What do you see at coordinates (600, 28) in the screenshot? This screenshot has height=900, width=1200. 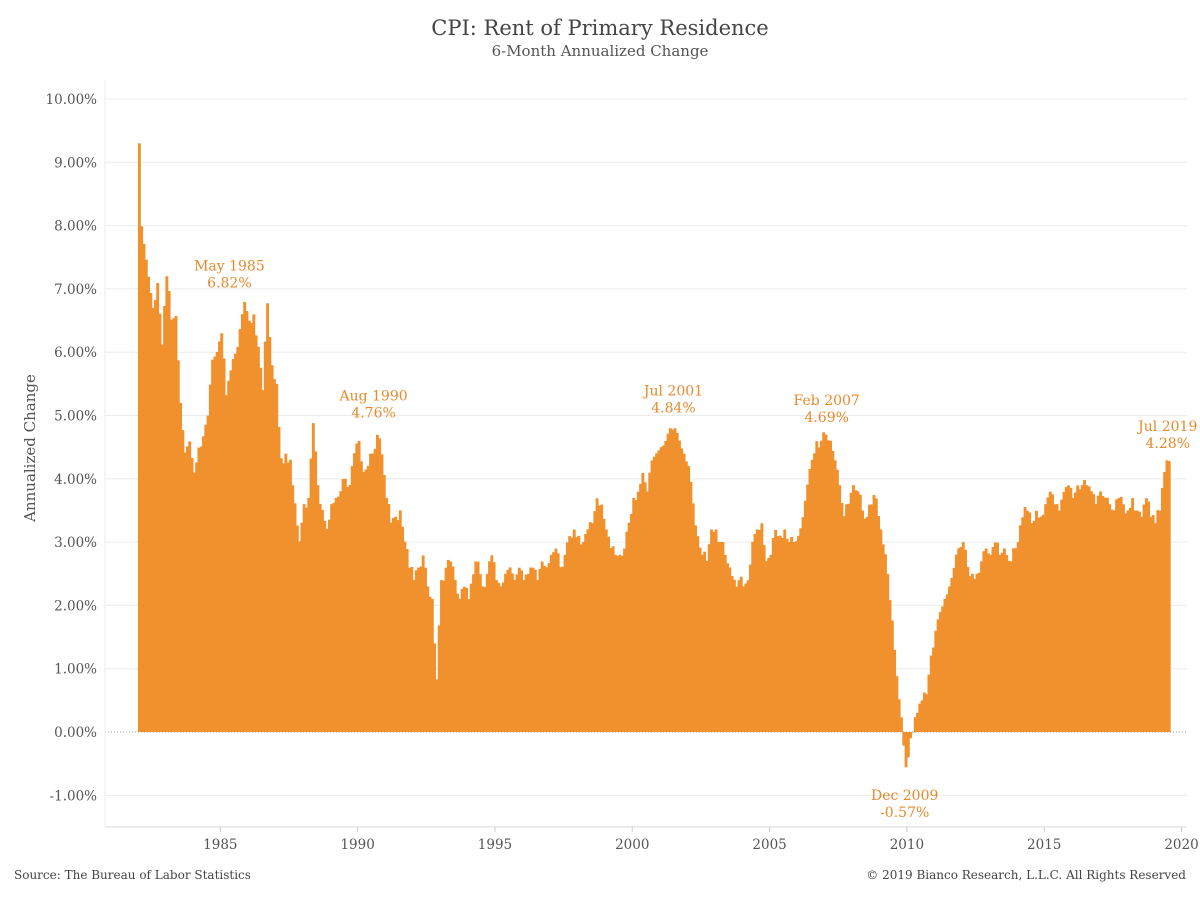 I see `chart-title: CPI: Rent of Primary Residence` at bounding box center [600, 28].